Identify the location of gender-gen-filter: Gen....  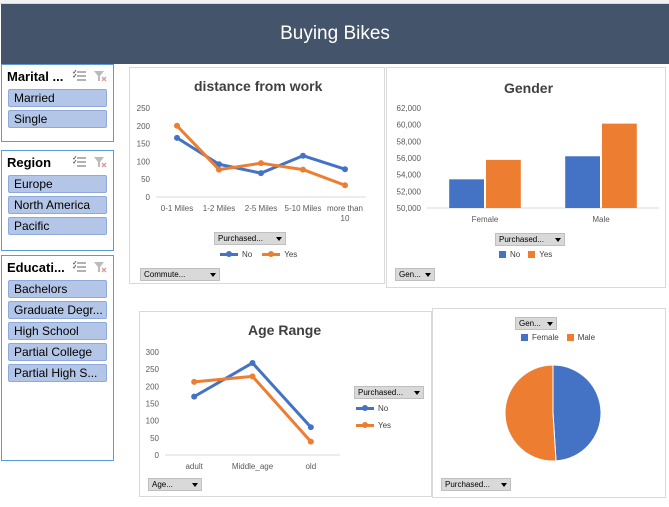
(415, 274).